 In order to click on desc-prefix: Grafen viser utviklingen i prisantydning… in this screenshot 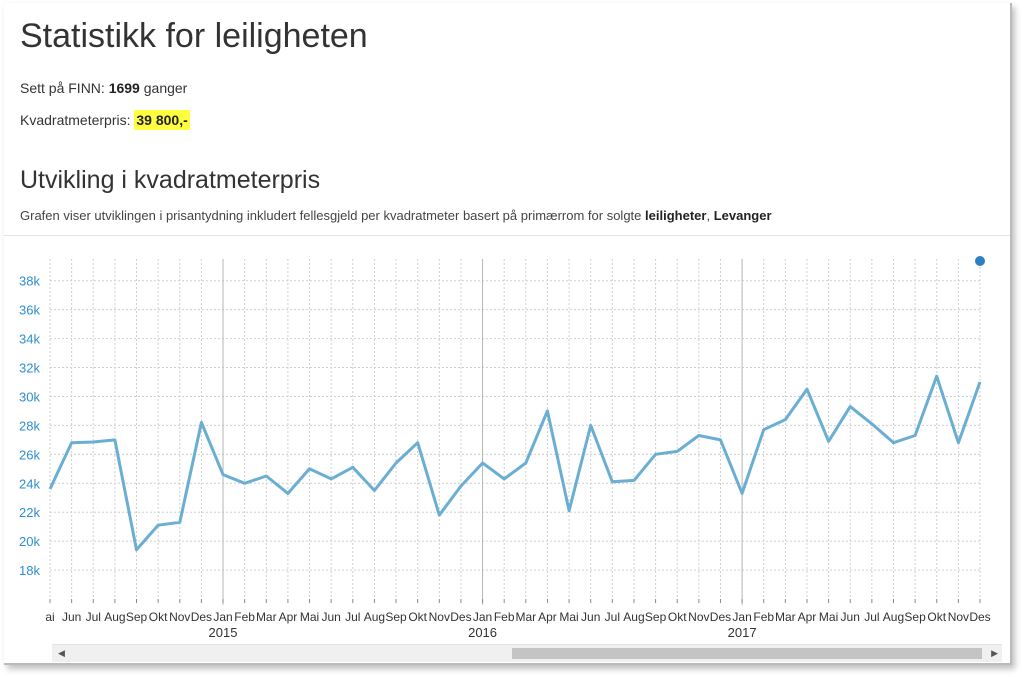, I will do `click(331, 215)`.